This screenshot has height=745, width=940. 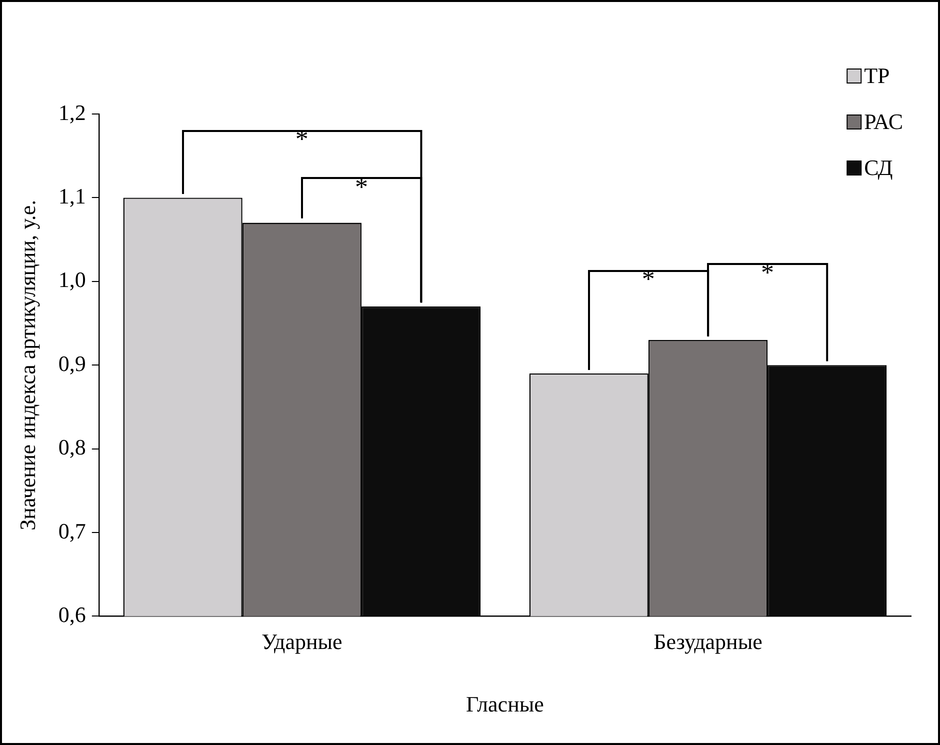 What do you see at coordinates (72, 195) in the screenshot?
I see `y-tick-label: 1,1` at bounding box center [72, 195].